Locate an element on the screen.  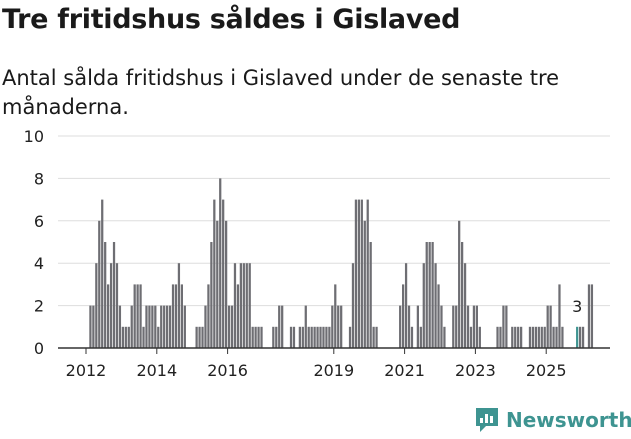
x-tick-label: 2023 is located at coordinates (475, 370).